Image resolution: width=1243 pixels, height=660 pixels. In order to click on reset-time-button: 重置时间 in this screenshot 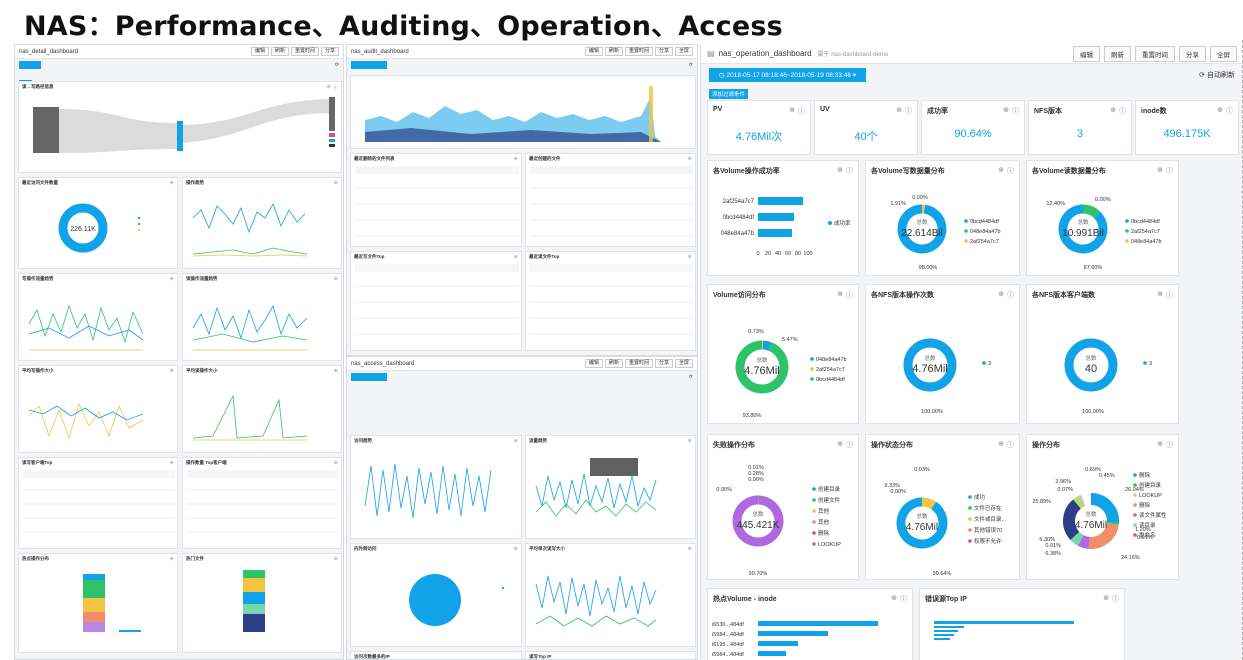, I will do `click(1155, 53)`.